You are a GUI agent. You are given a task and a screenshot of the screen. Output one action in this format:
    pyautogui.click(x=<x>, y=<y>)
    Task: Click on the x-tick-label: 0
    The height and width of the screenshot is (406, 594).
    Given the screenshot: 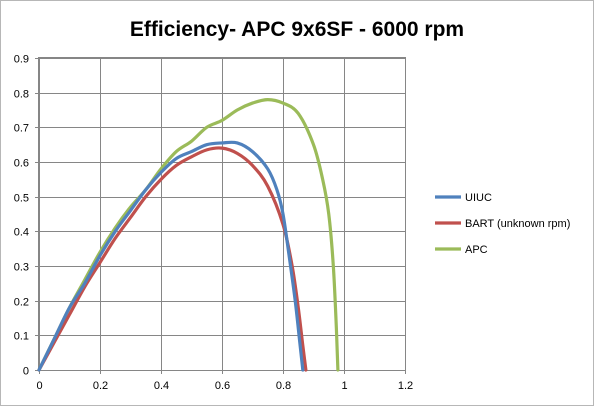 What is the action you would take?
    pyautogui.click(x=39, y=386)
    